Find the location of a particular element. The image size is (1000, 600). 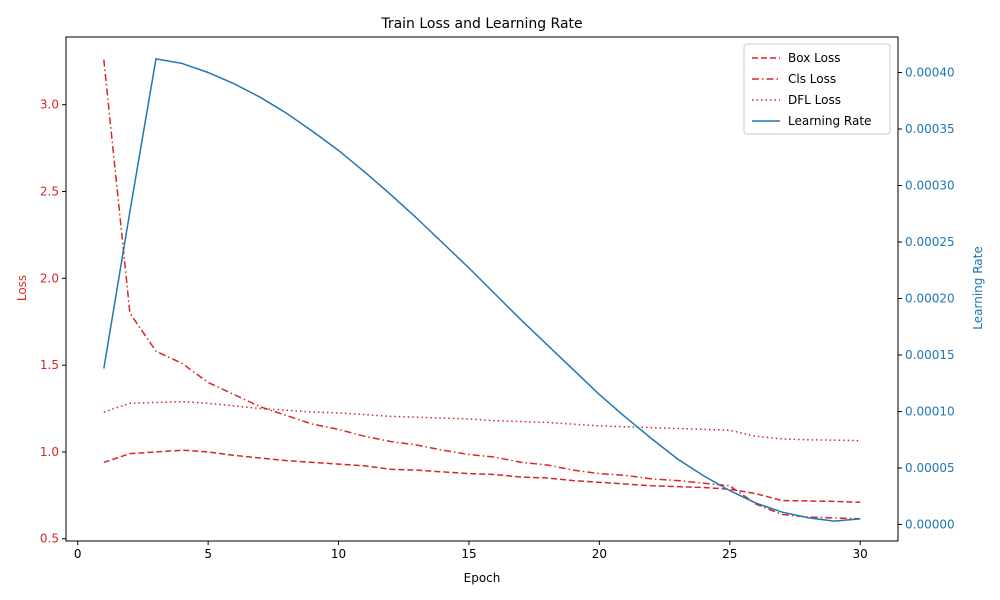

y-left-tick-label: 0.5 is located at coordinates (49, 539).